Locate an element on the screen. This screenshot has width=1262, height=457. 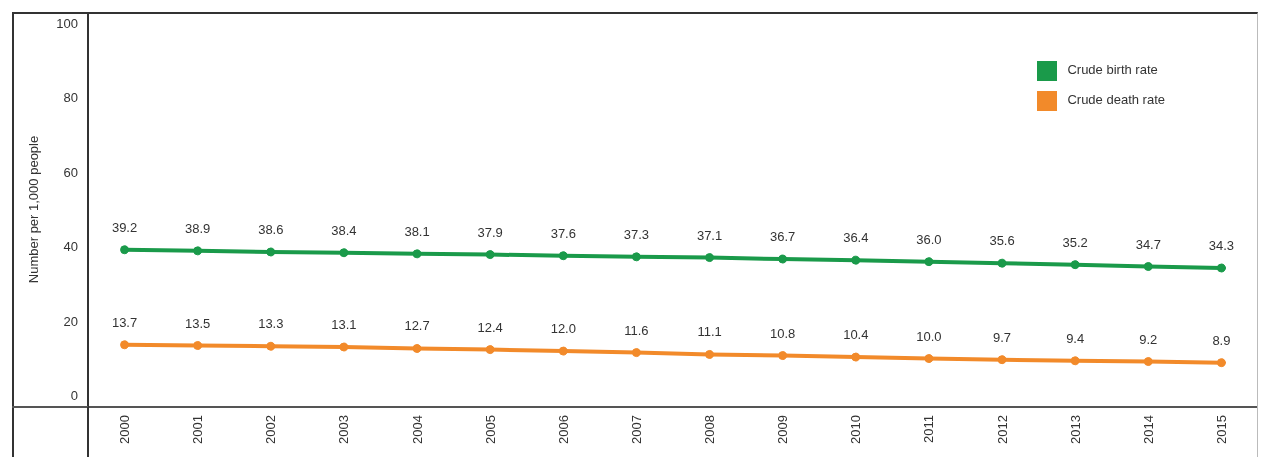
x-tick-label: 2014 is located at coordinates (1148, 429).